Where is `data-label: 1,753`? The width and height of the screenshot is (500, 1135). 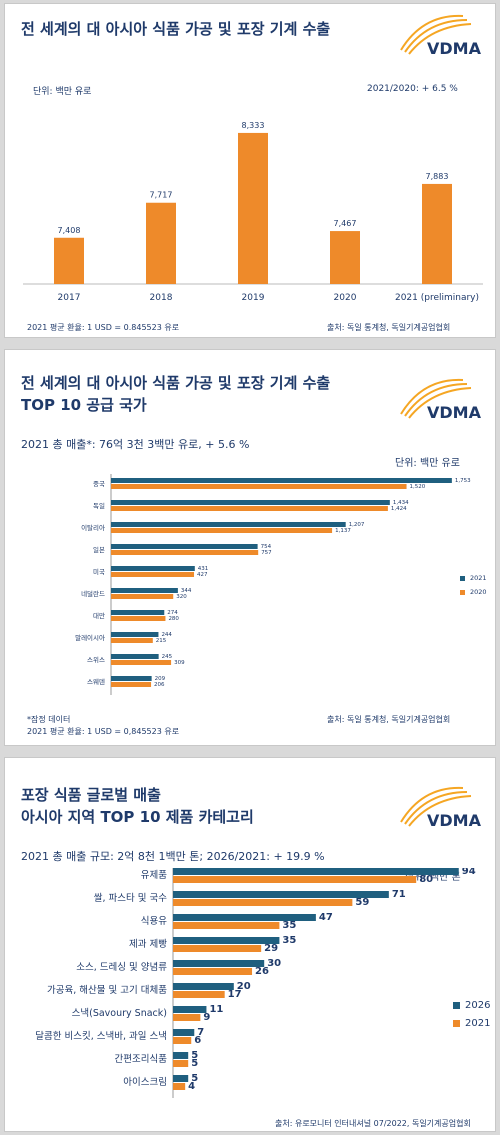 data-label: 1,753 is located at coordinates (463, 481).